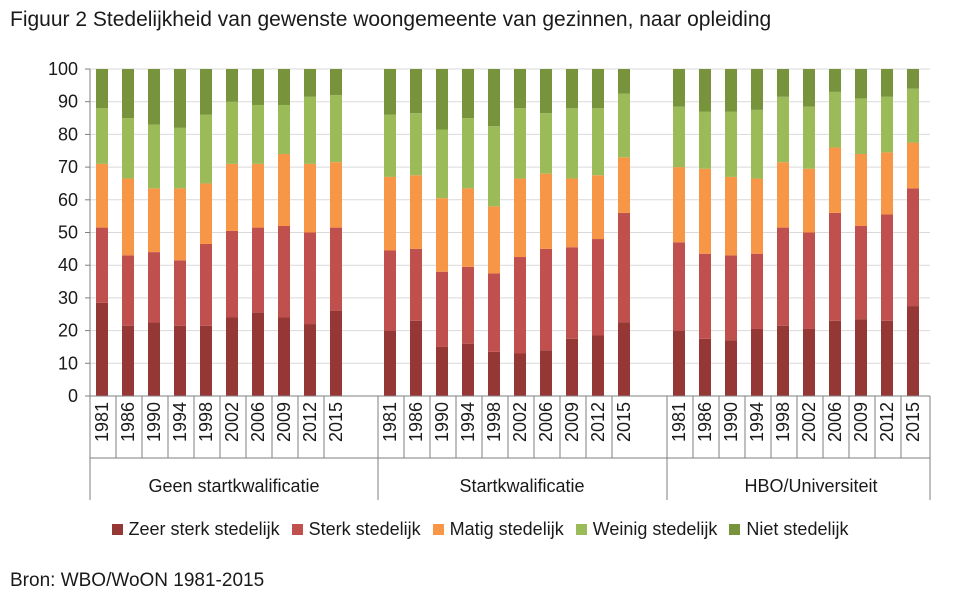 This screenshot has height=613, width=960. I want to click on bar-1981-zeer-sterk-stedelijk, so click(390, 363).